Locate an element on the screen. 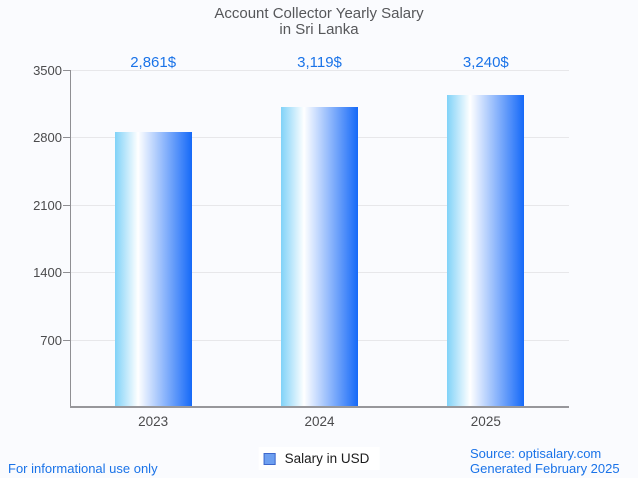  bar-2025 is located at coordinates (486, 250).